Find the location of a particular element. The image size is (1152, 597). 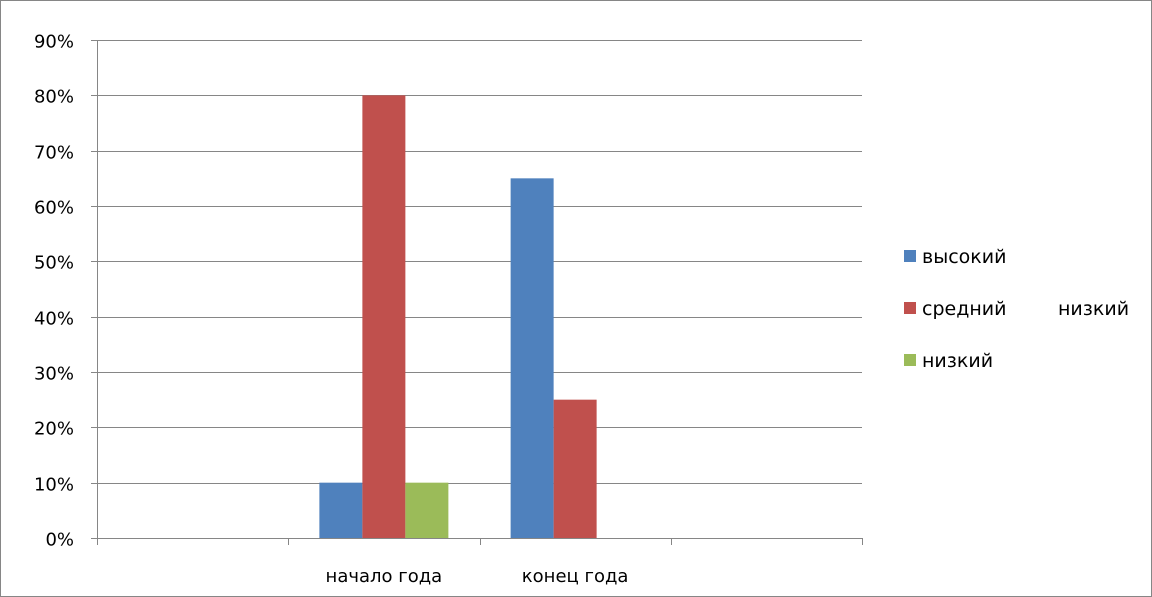

legend-label-sredniy: средний is located at coordinates (964, 309).